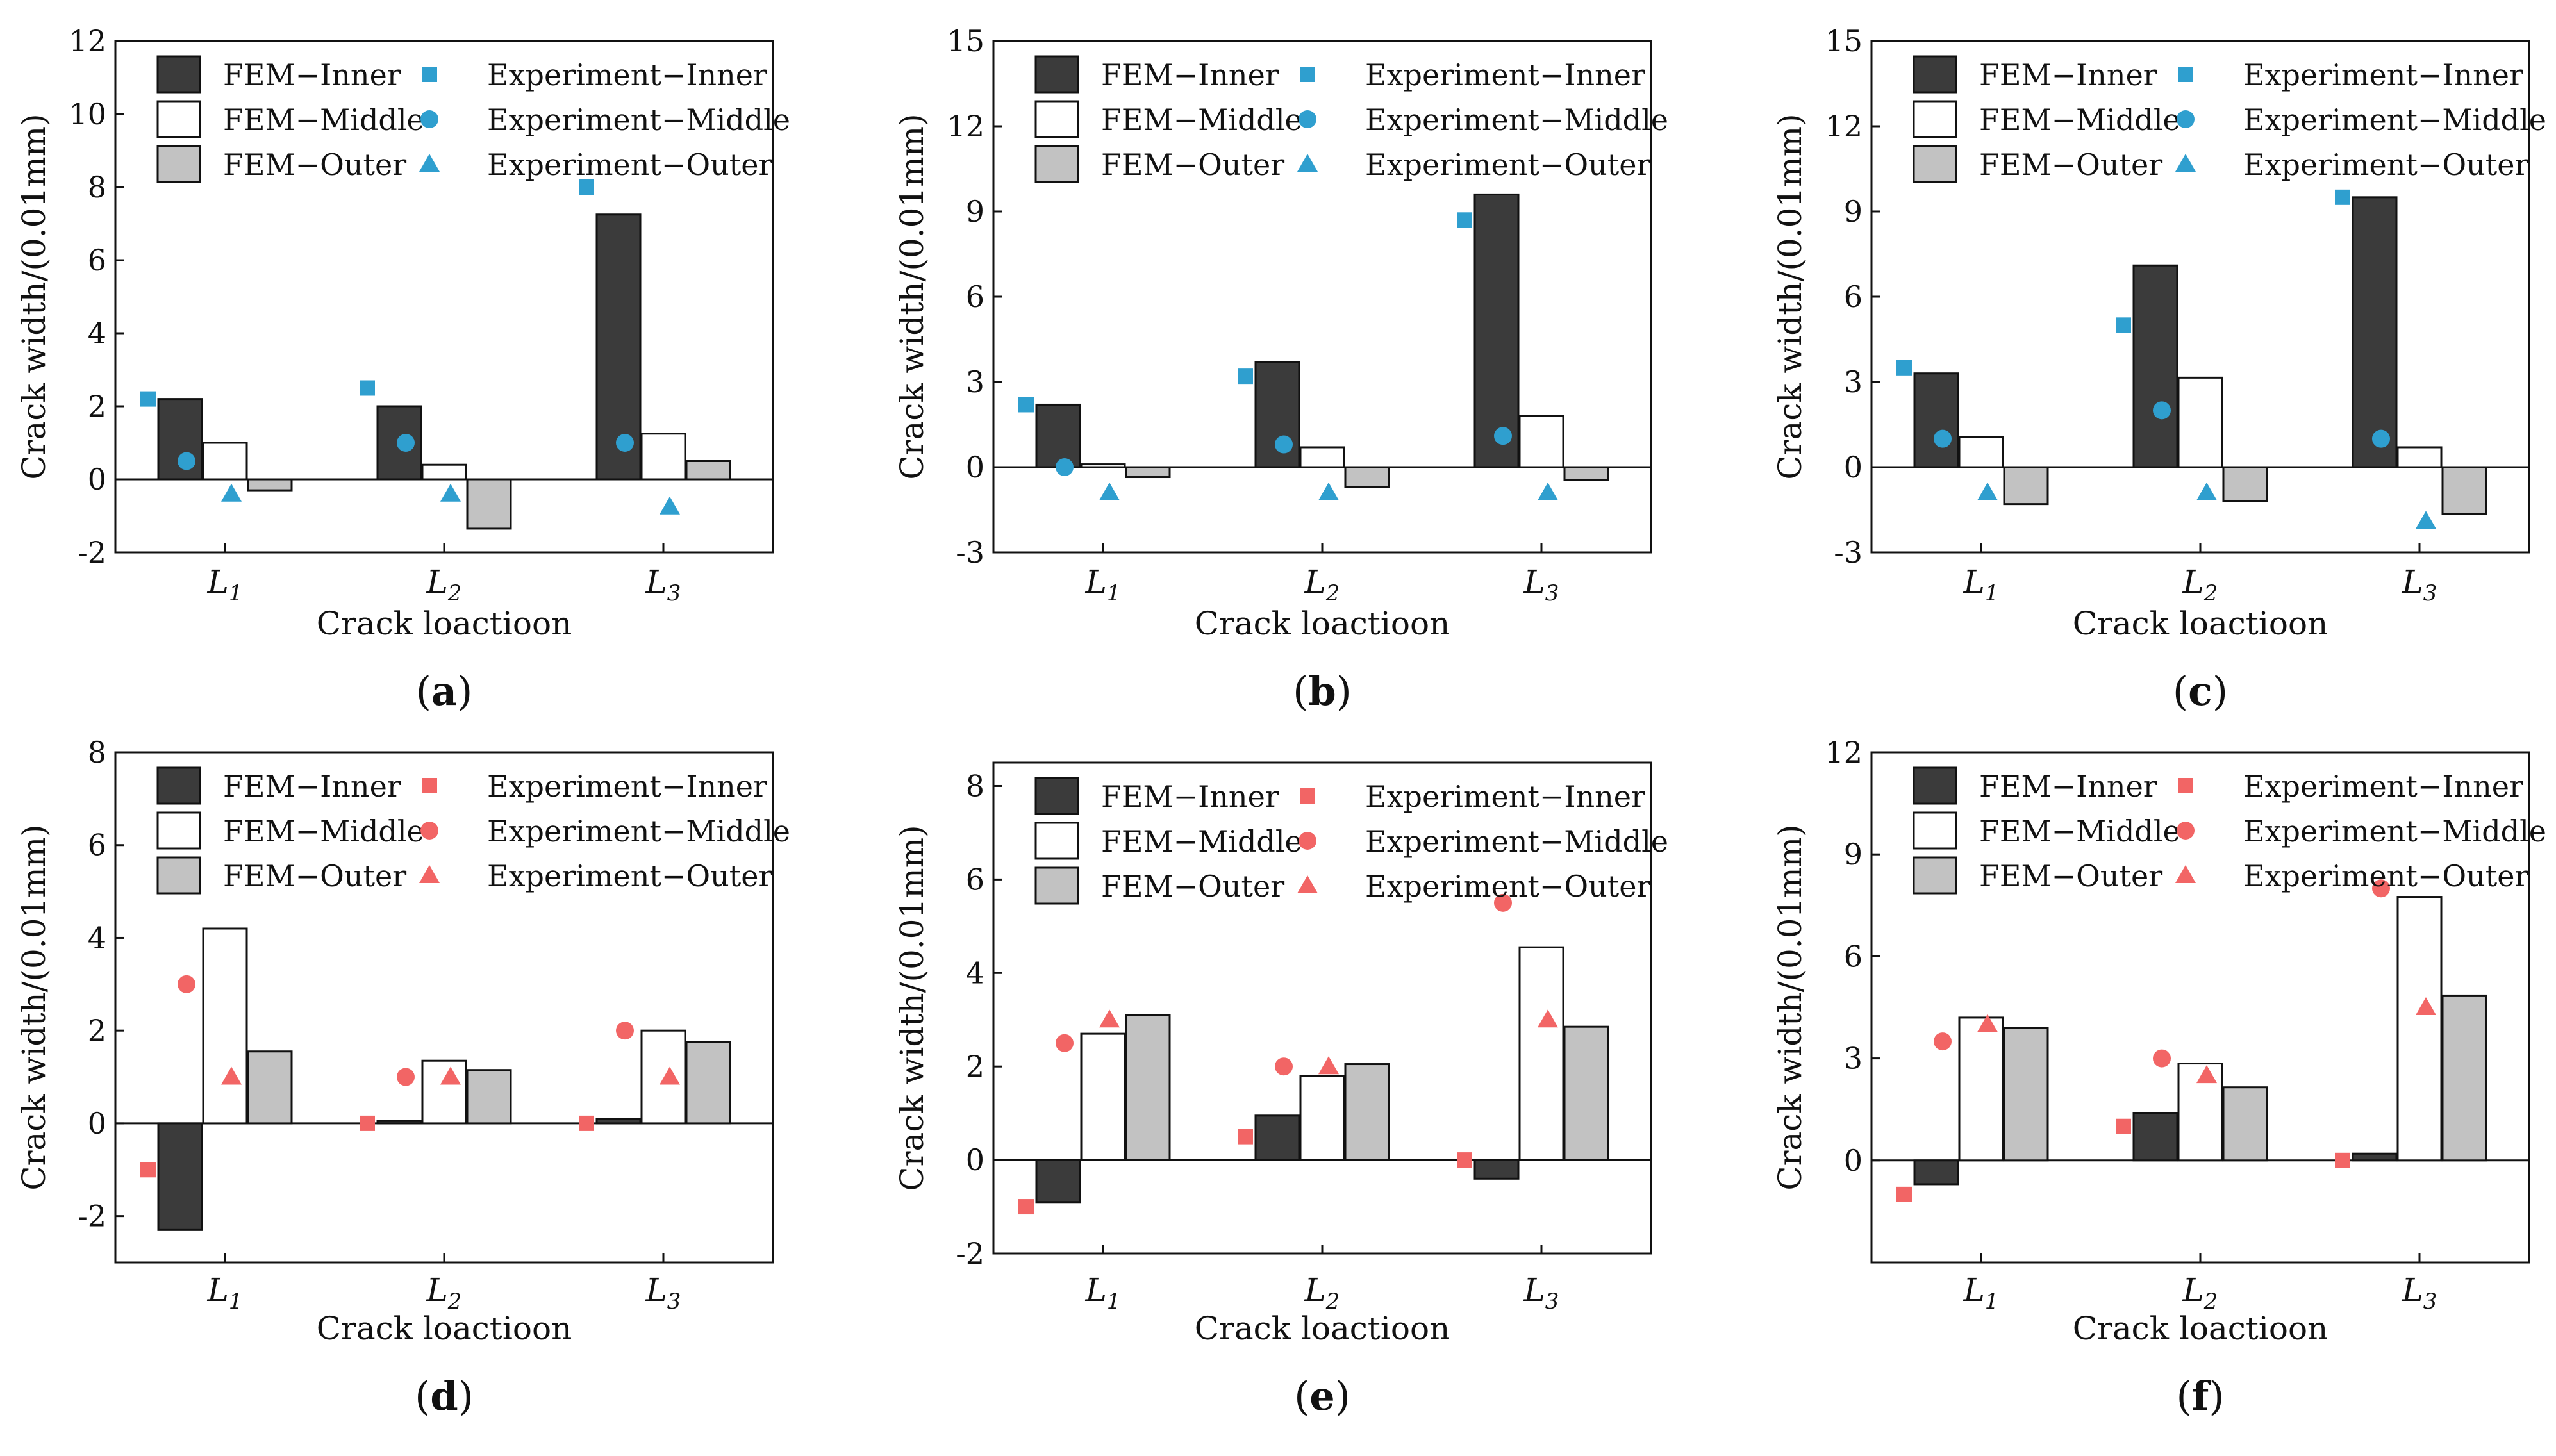  I want to click on y-tick-label: 8, so click(97, 753).